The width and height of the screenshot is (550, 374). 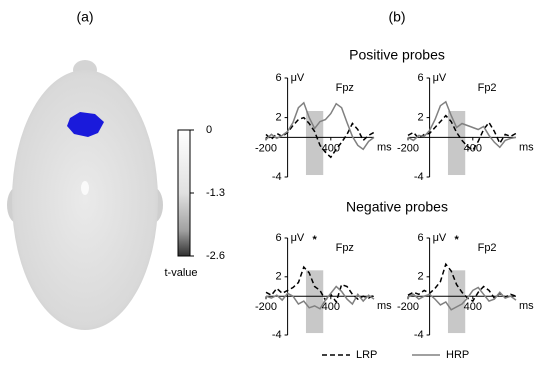 What do you see at coordinates (215, 193) in the screenshot?
I see `colorbar-tick-label: -1.3` at bounding box center [215, 193].